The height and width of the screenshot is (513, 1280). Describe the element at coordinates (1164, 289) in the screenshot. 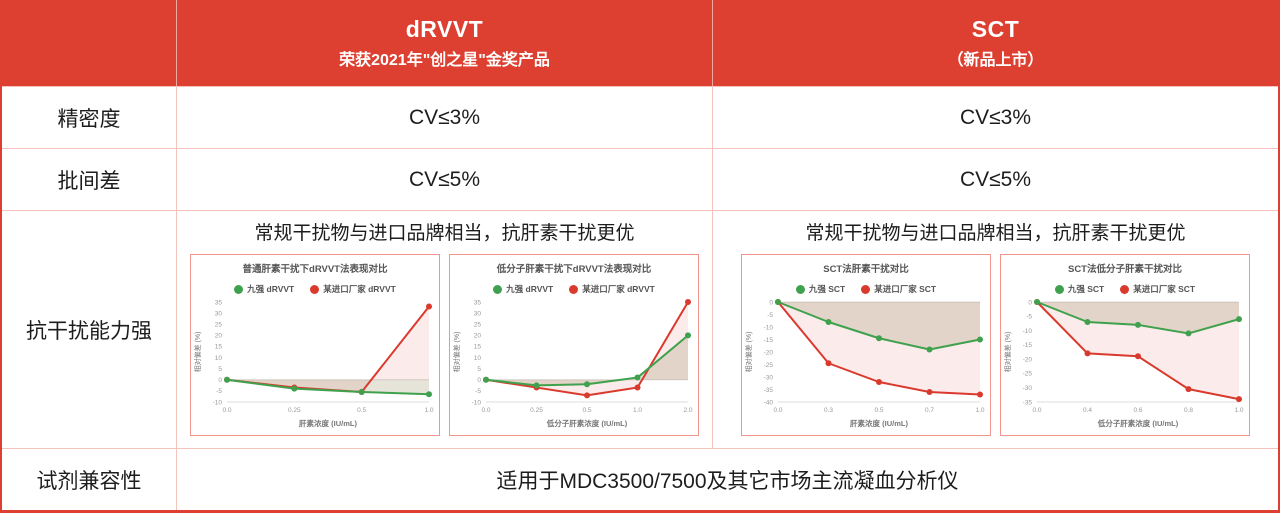

I see `legend-label: 某进口厂家 SCT` at that location.